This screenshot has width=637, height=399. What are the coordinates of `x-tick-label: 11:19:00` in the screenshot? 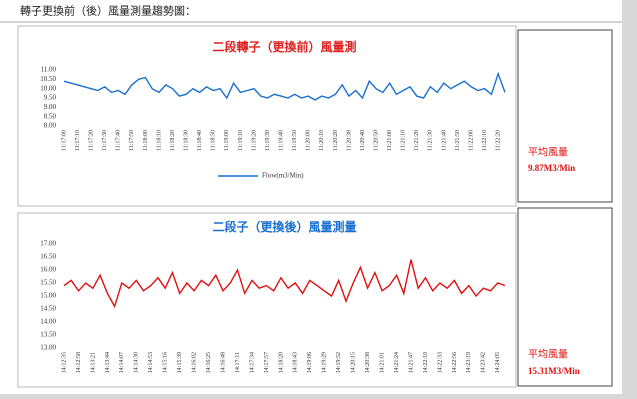 It's located at (227, 140).